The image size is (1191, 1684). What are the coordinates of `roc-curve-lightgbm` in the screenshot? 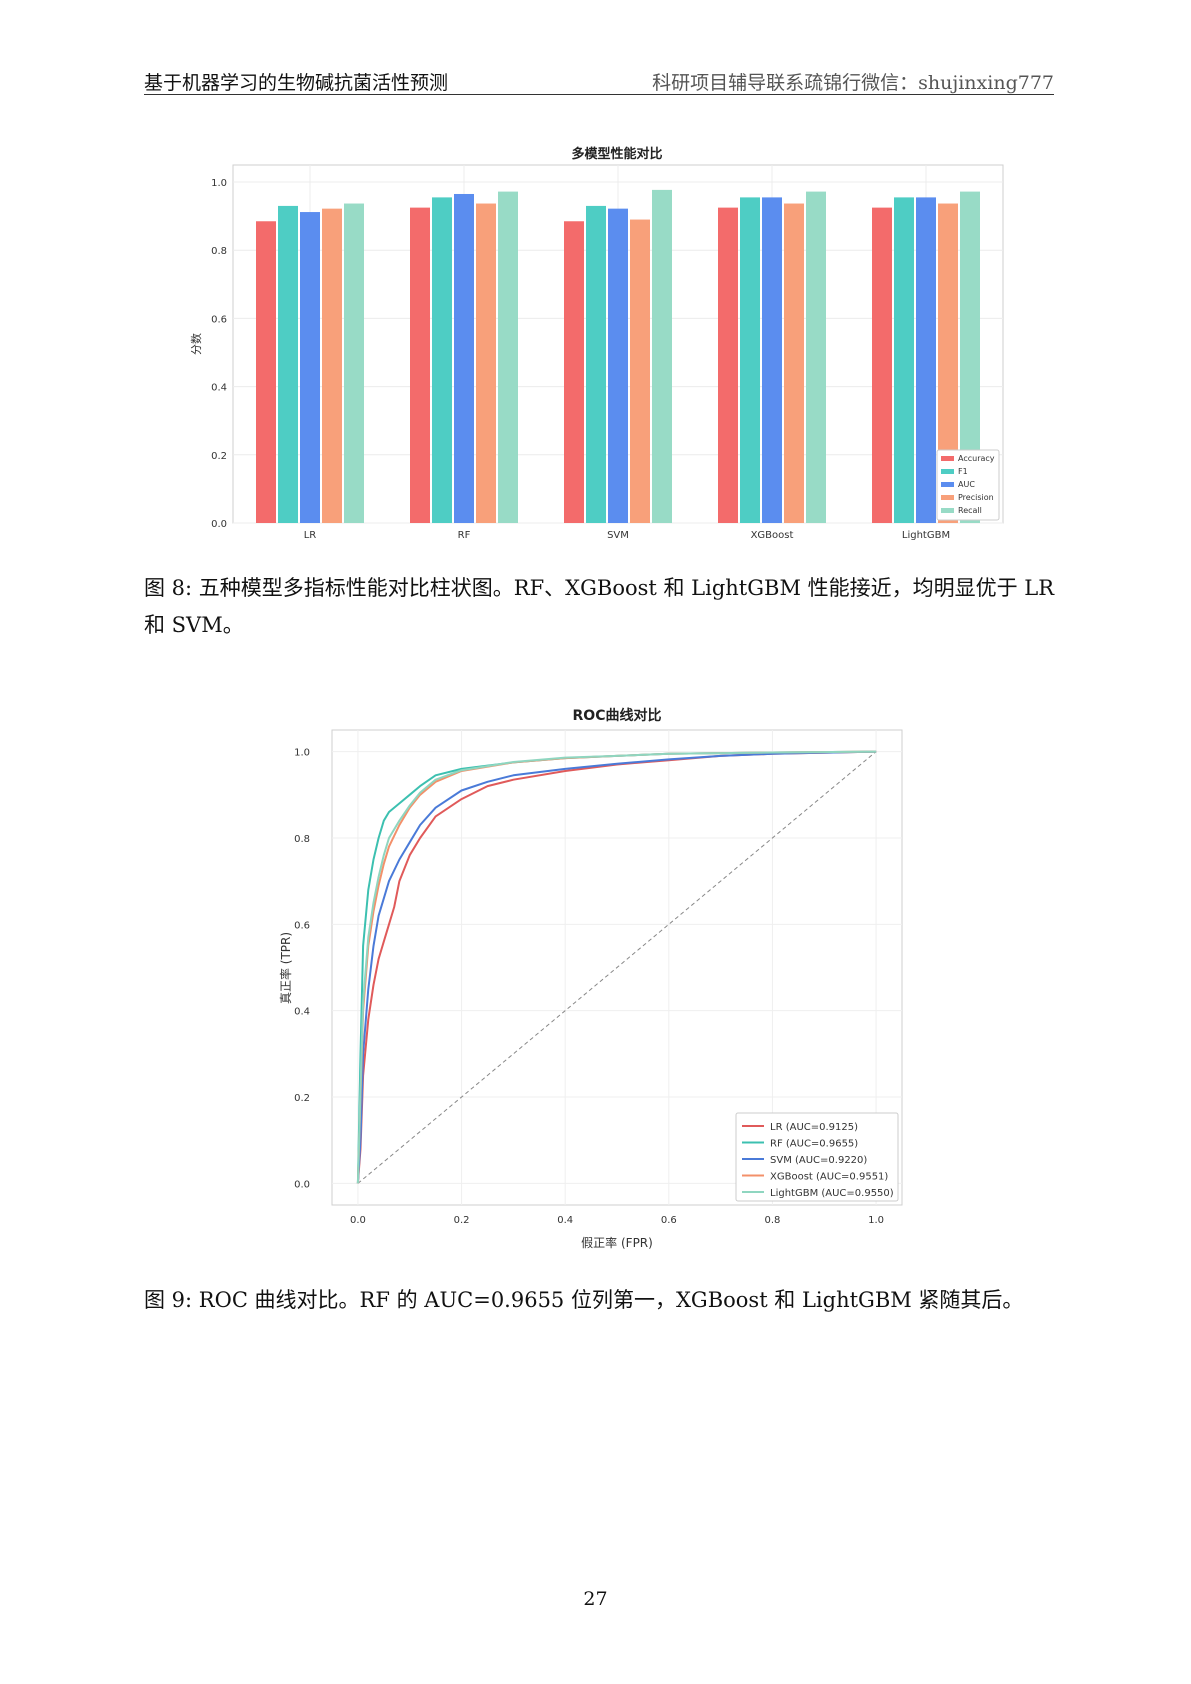 It's located at (616, 967).